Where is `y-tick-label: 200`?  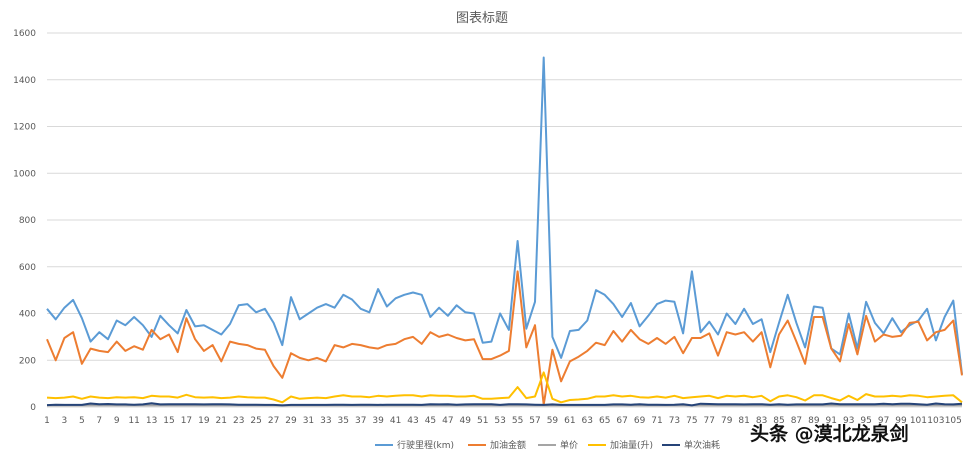
y-tick-label: 200 is located at coordinates (27, 361).